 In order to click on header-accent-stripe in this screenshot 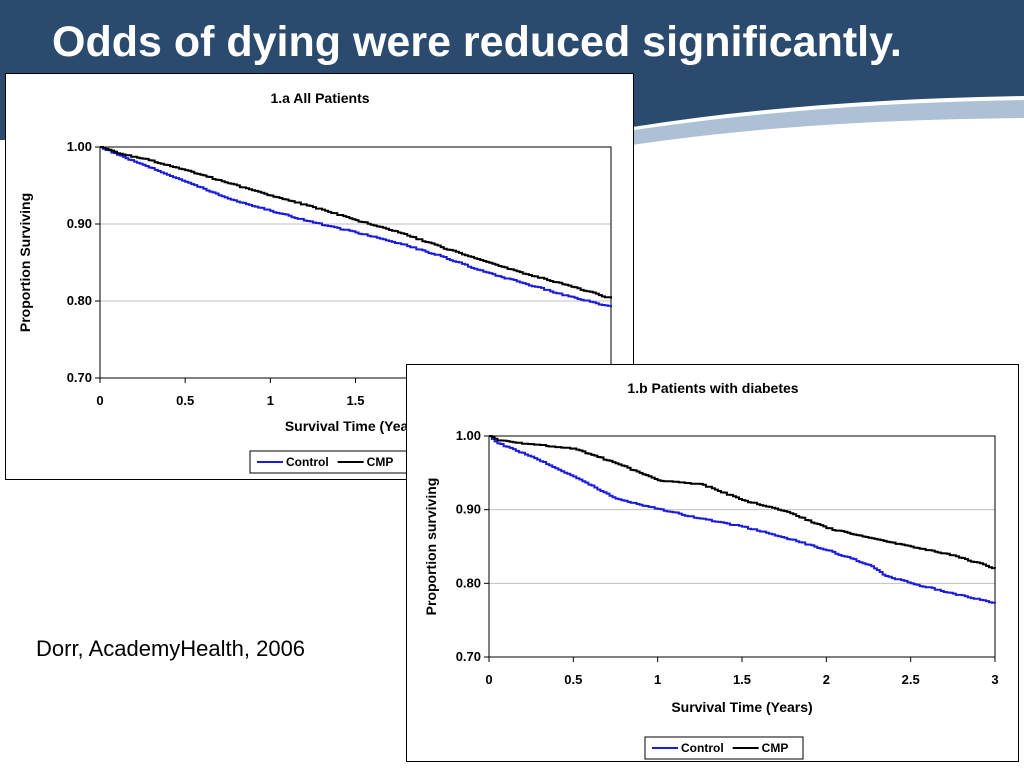, I will do `click(782, 125)`.